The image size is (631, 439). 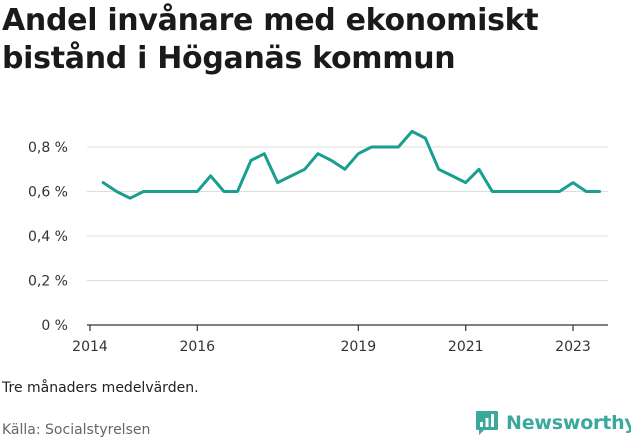 I want to click on y-tick-label: 0,4 %, so click(x=48, y=237).